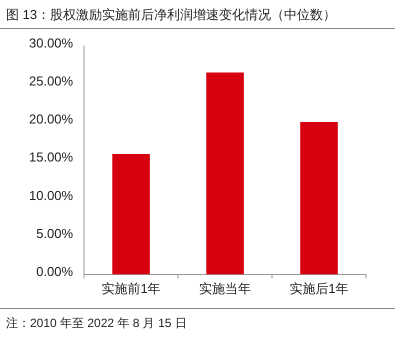 The image size is (395, 348). I want to click on y-tick-label: 0.00%, so click(55, 271).